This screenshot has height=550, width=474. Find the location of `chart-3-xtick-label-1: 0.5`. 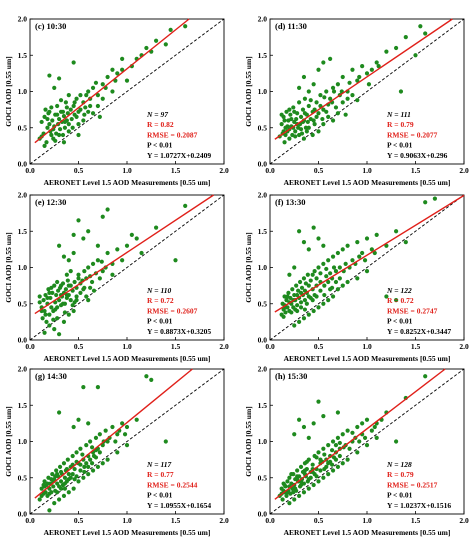

chart-3-xtick-label-1: 0.5 is located at coordinates (319, 346).